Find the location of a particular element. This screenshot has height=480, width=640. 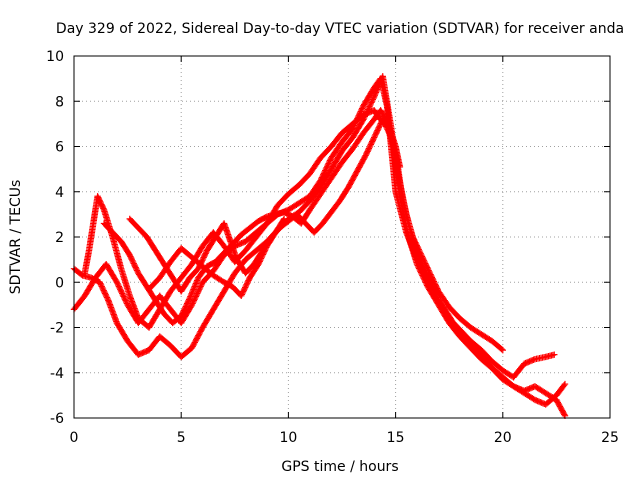

x-tick-label: 25 is located at coordinates (610, 438).